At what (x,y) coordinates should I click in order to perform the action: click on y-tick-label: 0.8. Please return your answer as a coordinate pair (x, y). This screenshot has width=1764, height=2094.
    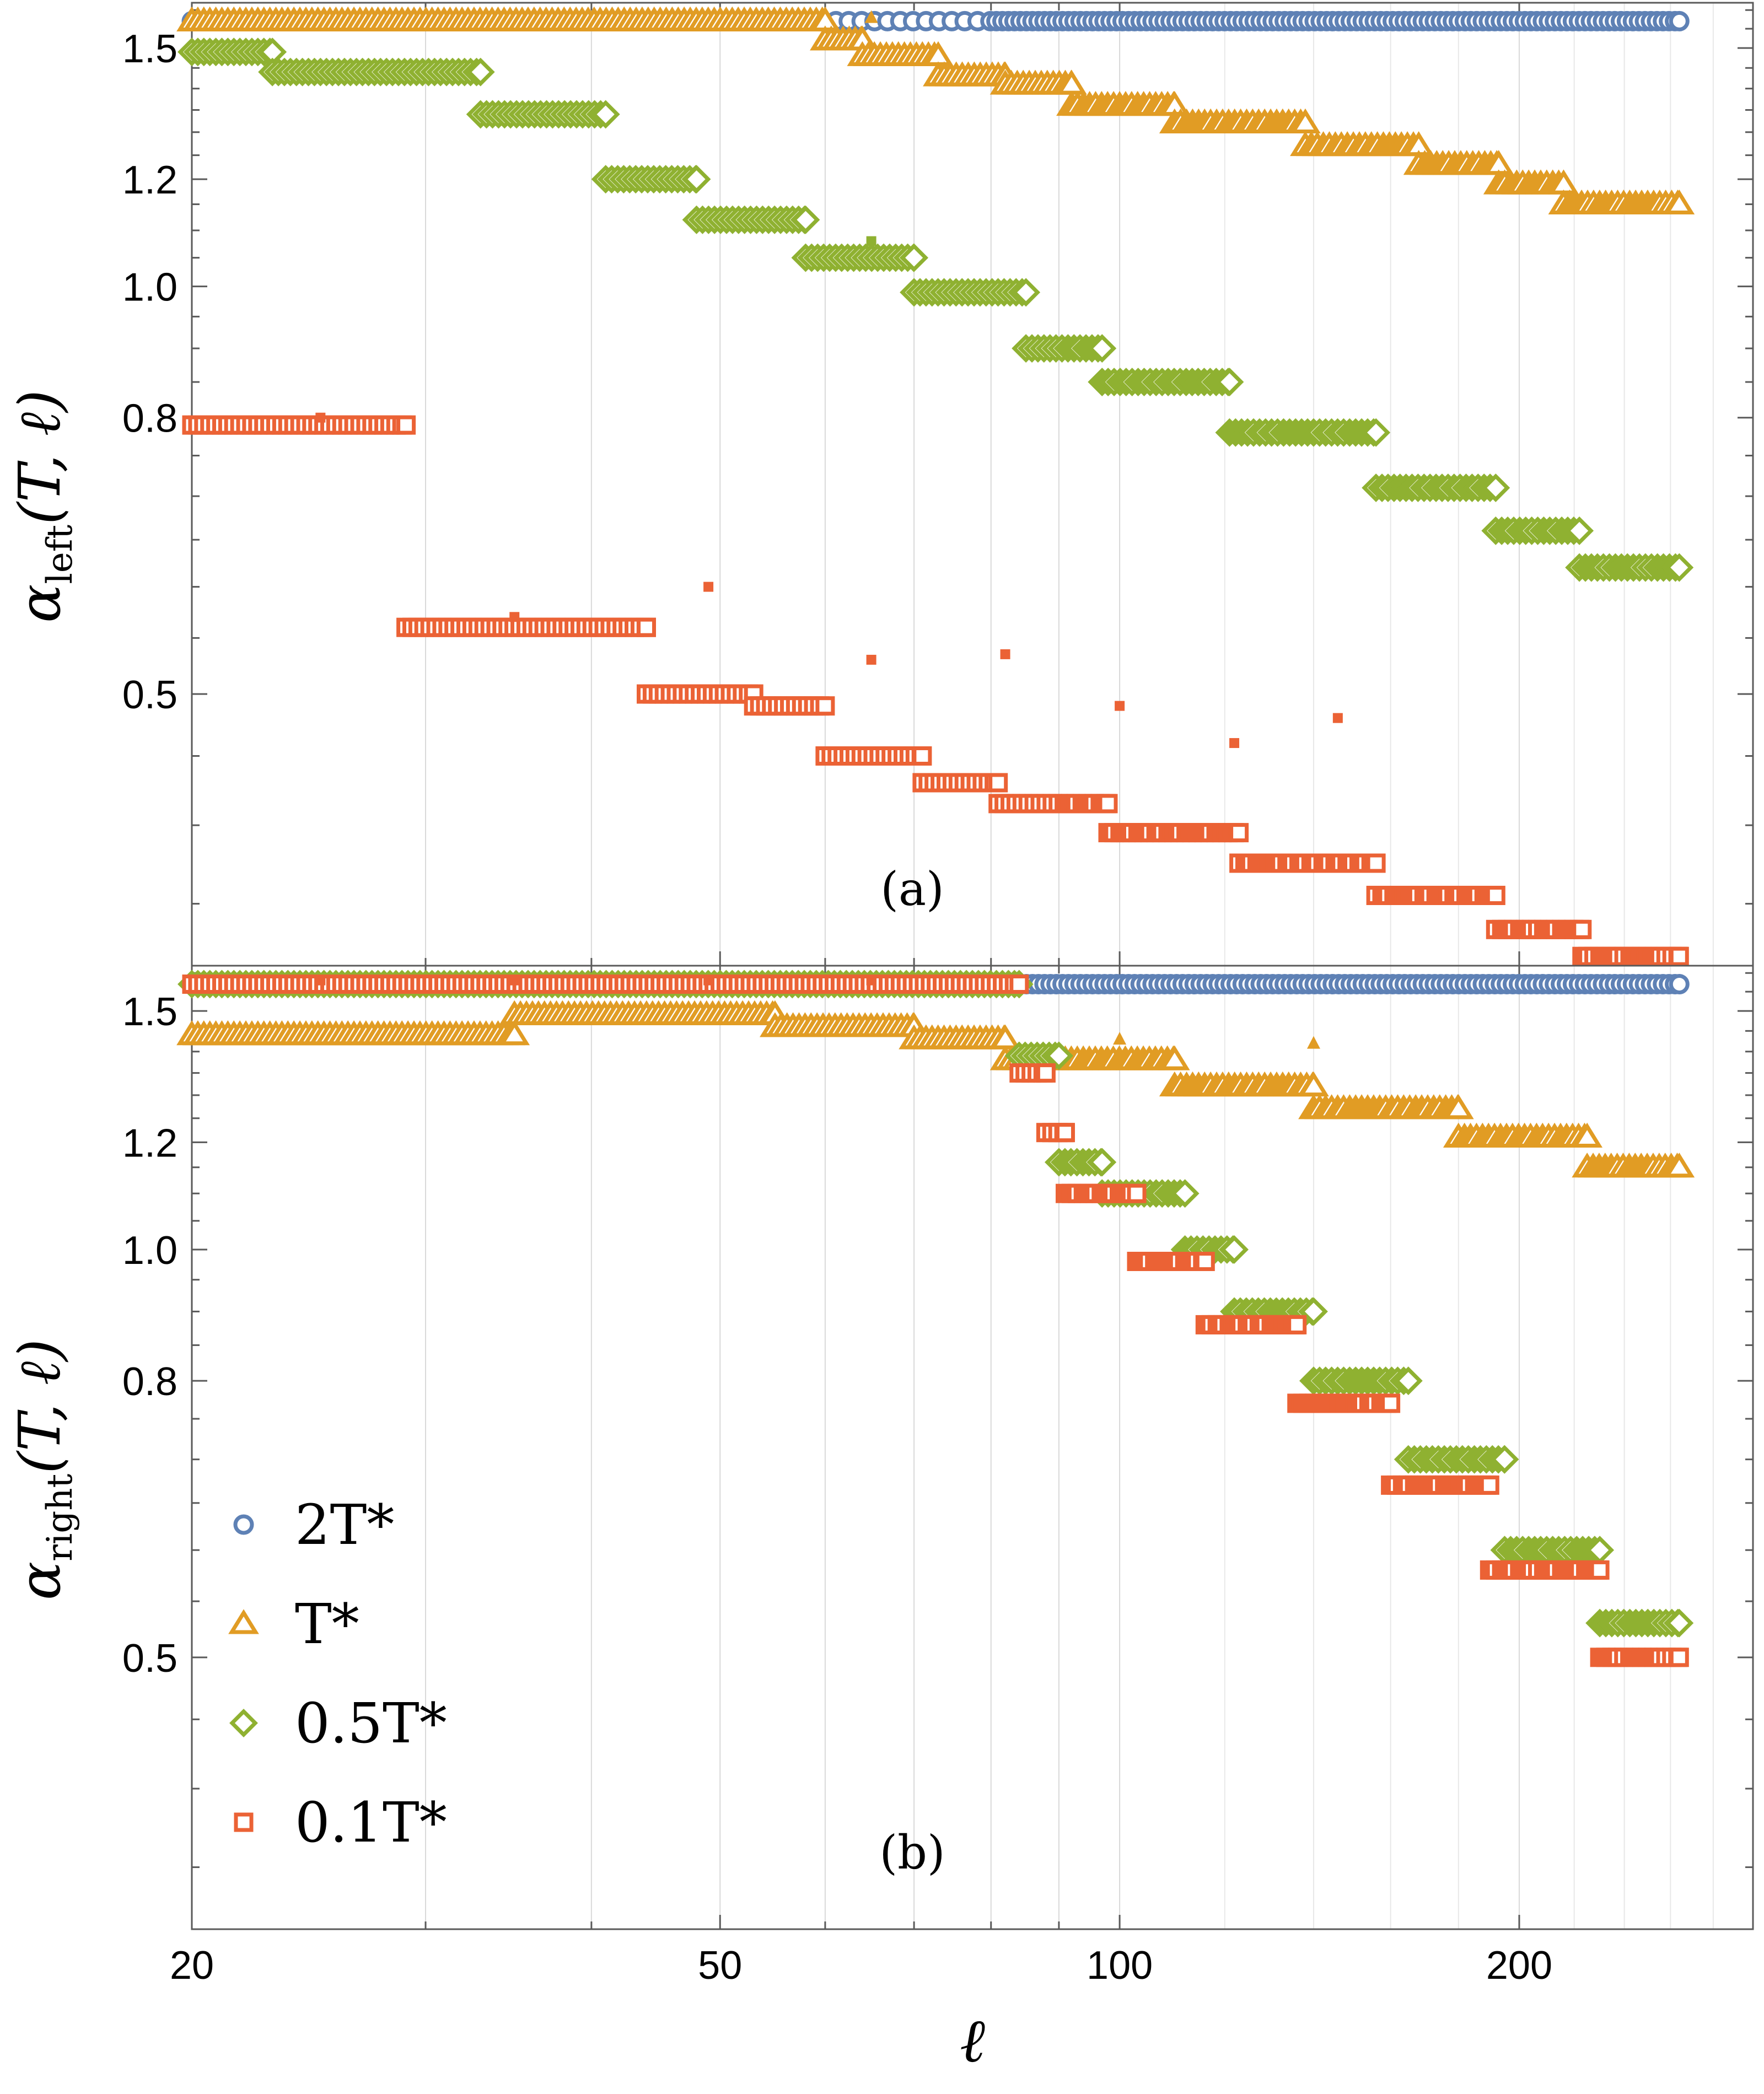
    Looking at the image, I should click on (150, 419).